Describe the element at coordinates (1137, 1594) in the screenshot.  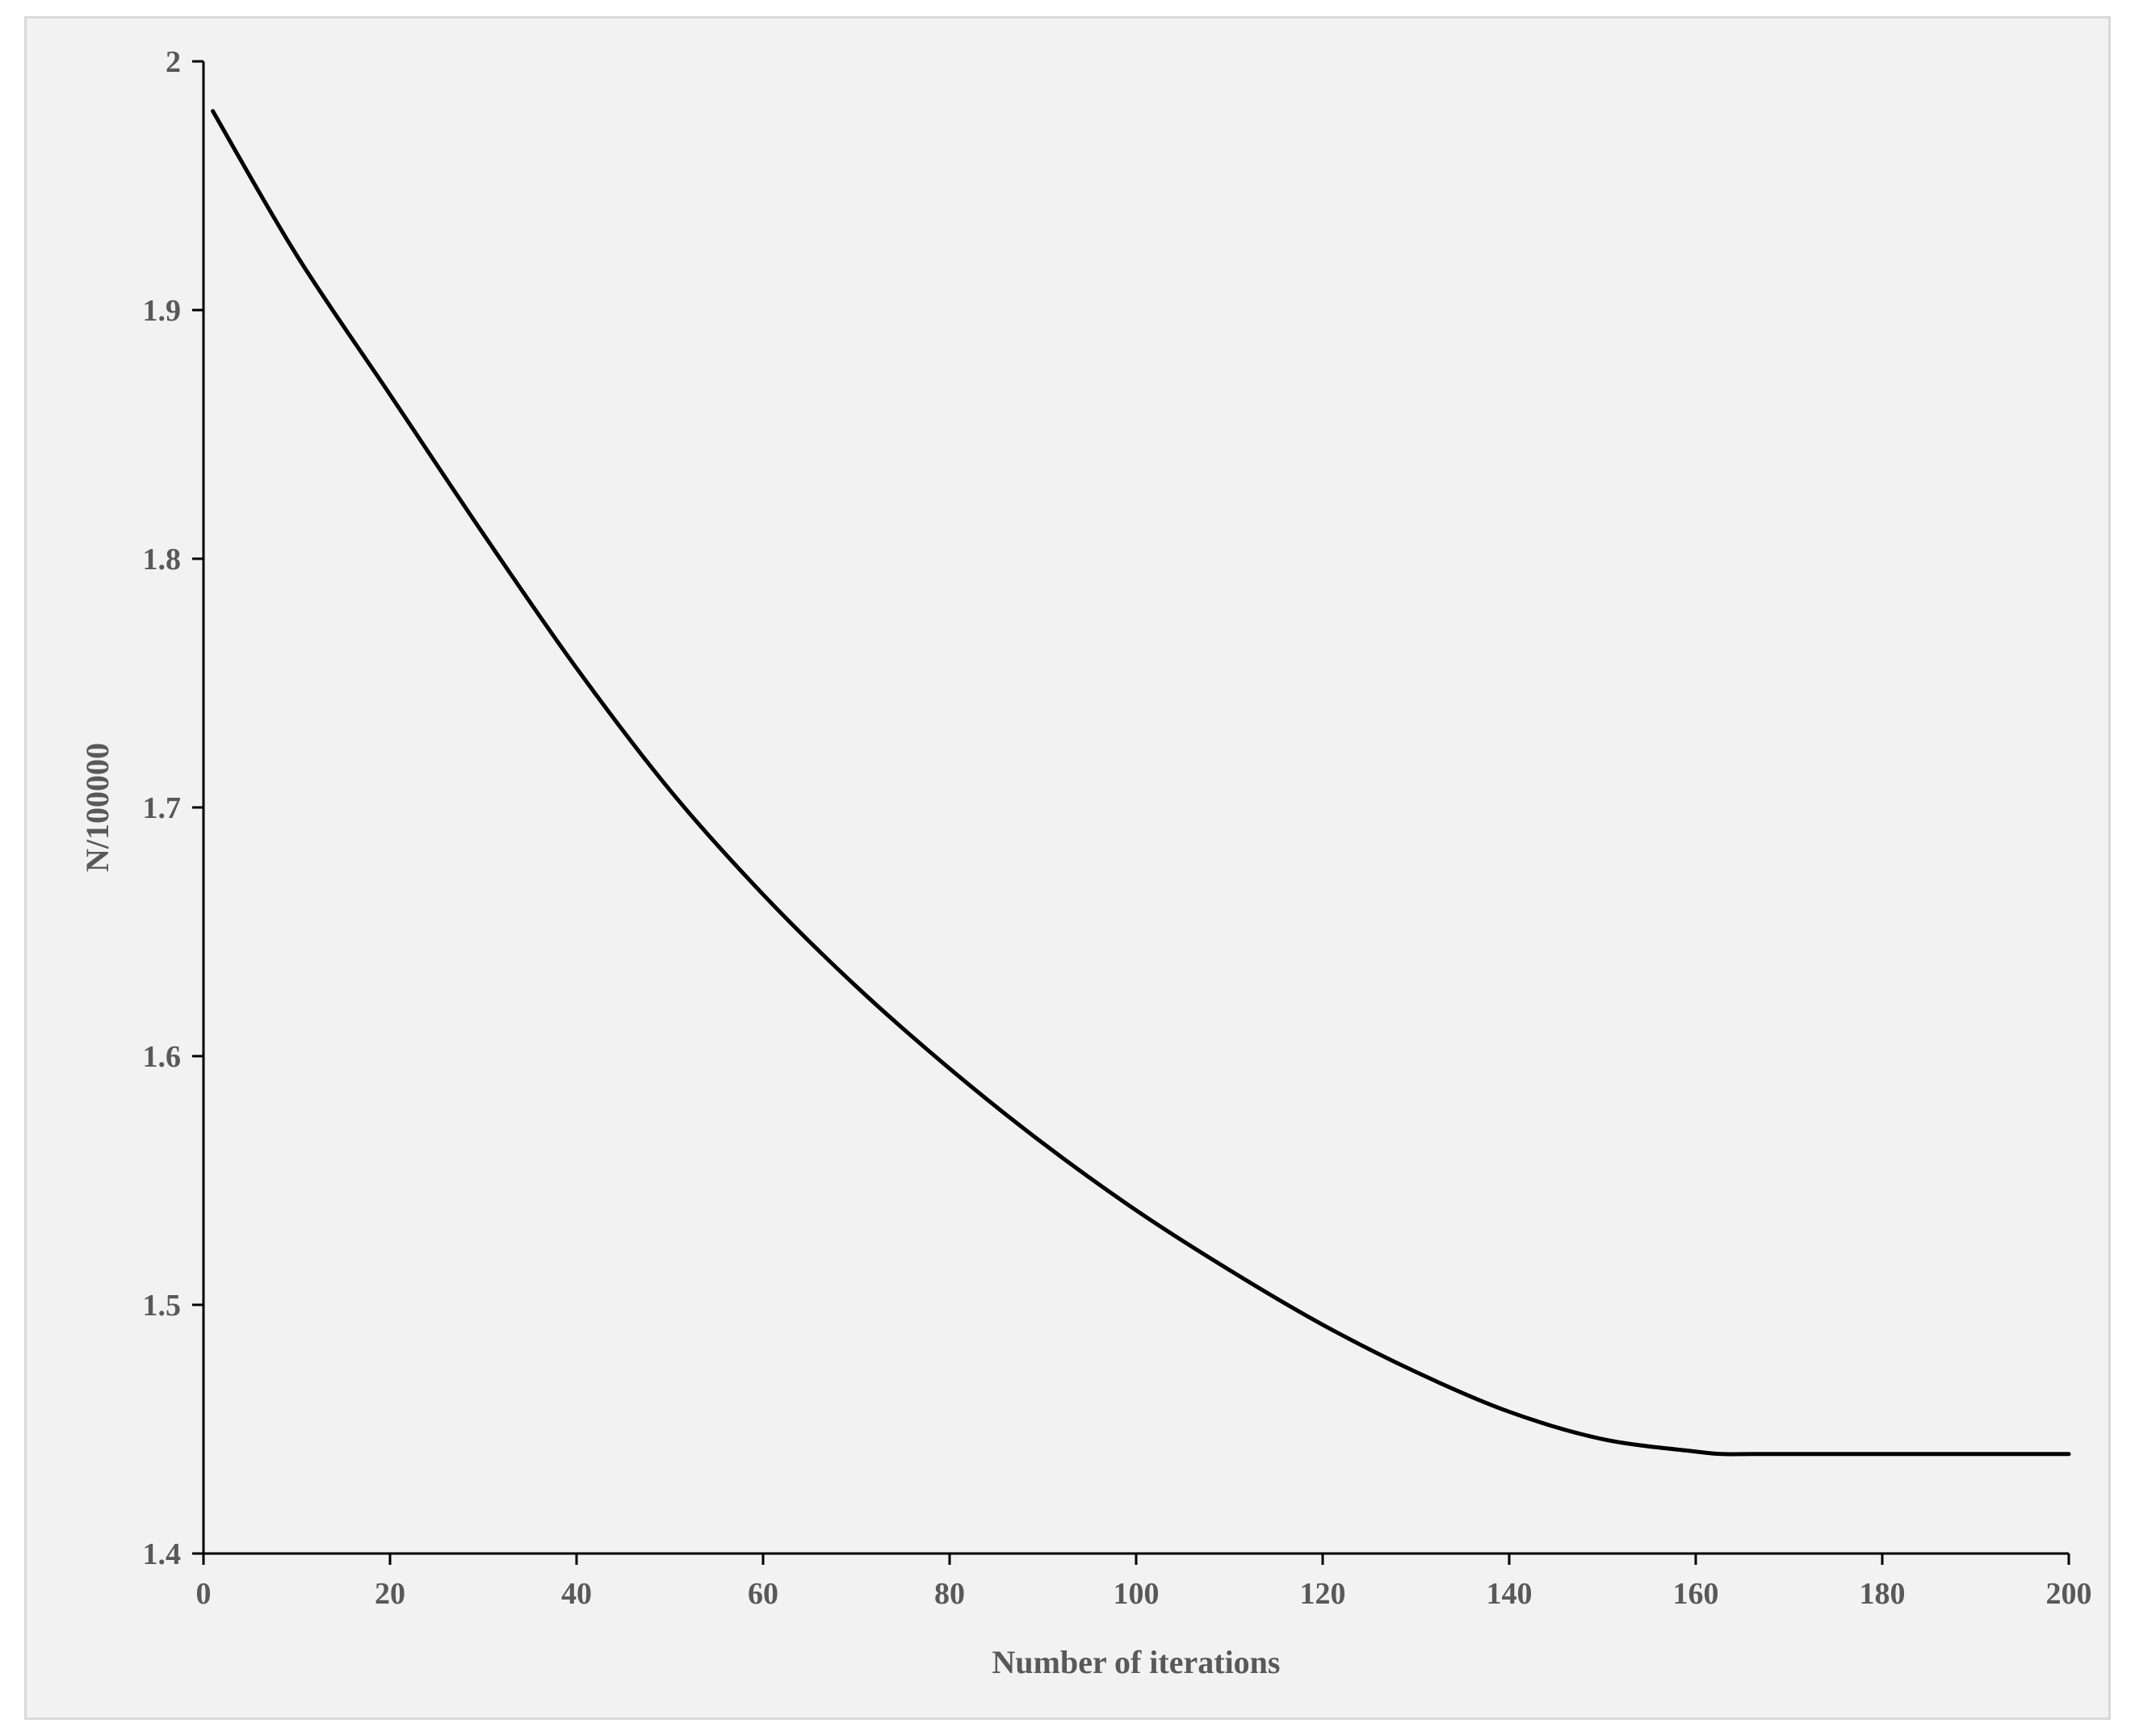
I see `x-tick-label: 100` at that location.